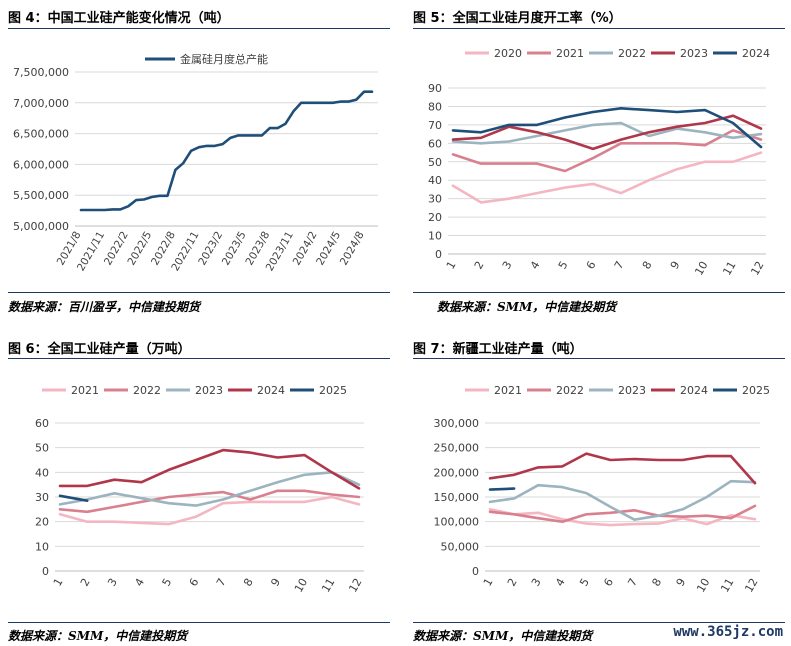  Describe the element at coordinates (41, 103) in the screenshot. I see `y-tick-label: 7,000,000` at that location.